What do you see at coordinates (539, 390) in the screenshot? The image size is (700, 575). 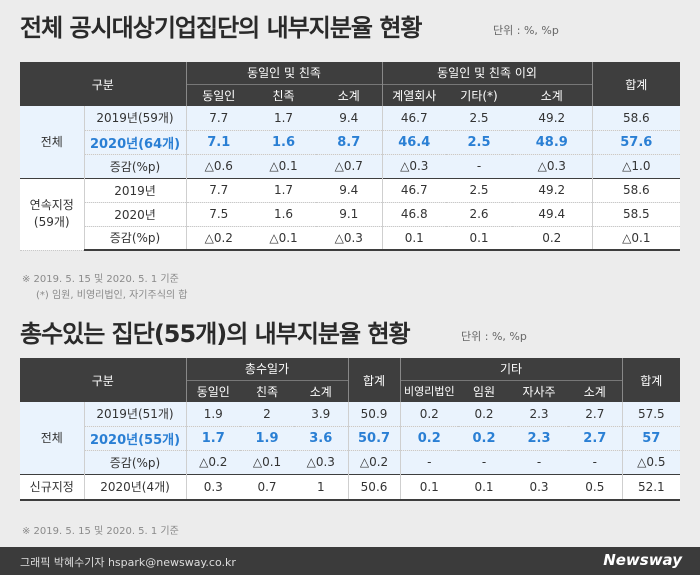 I see `header-col: 자사주` at bounding box center [539, 390].